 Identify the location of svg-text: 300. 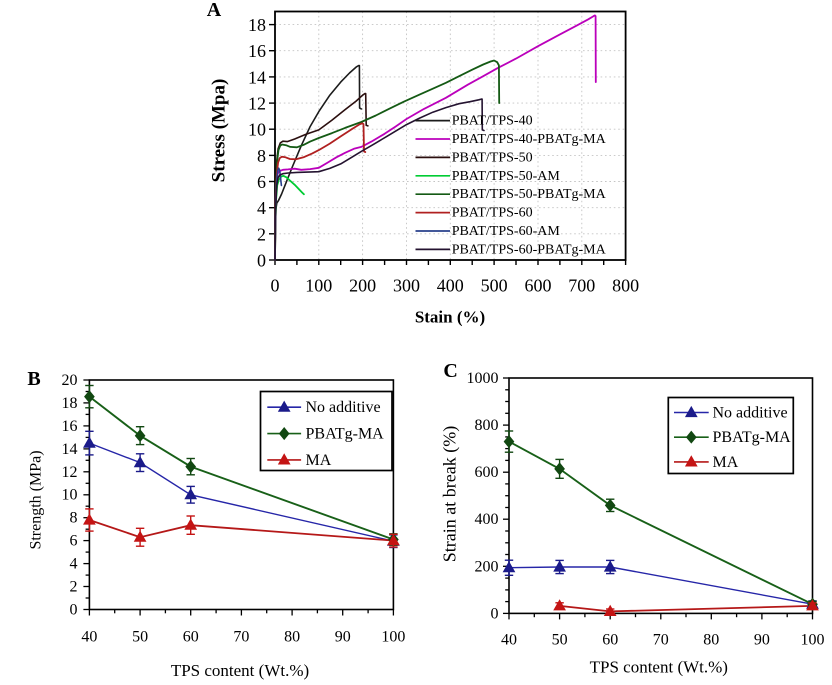
(406, 286).